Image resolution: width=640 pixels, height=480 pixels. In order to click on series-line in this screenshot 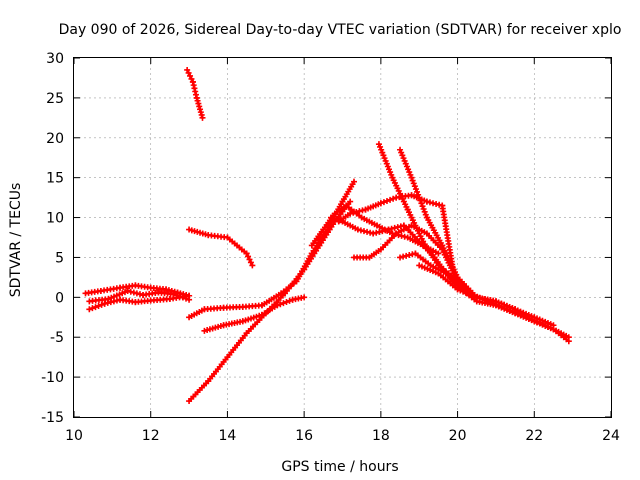, I will do `click(474, 240)`.